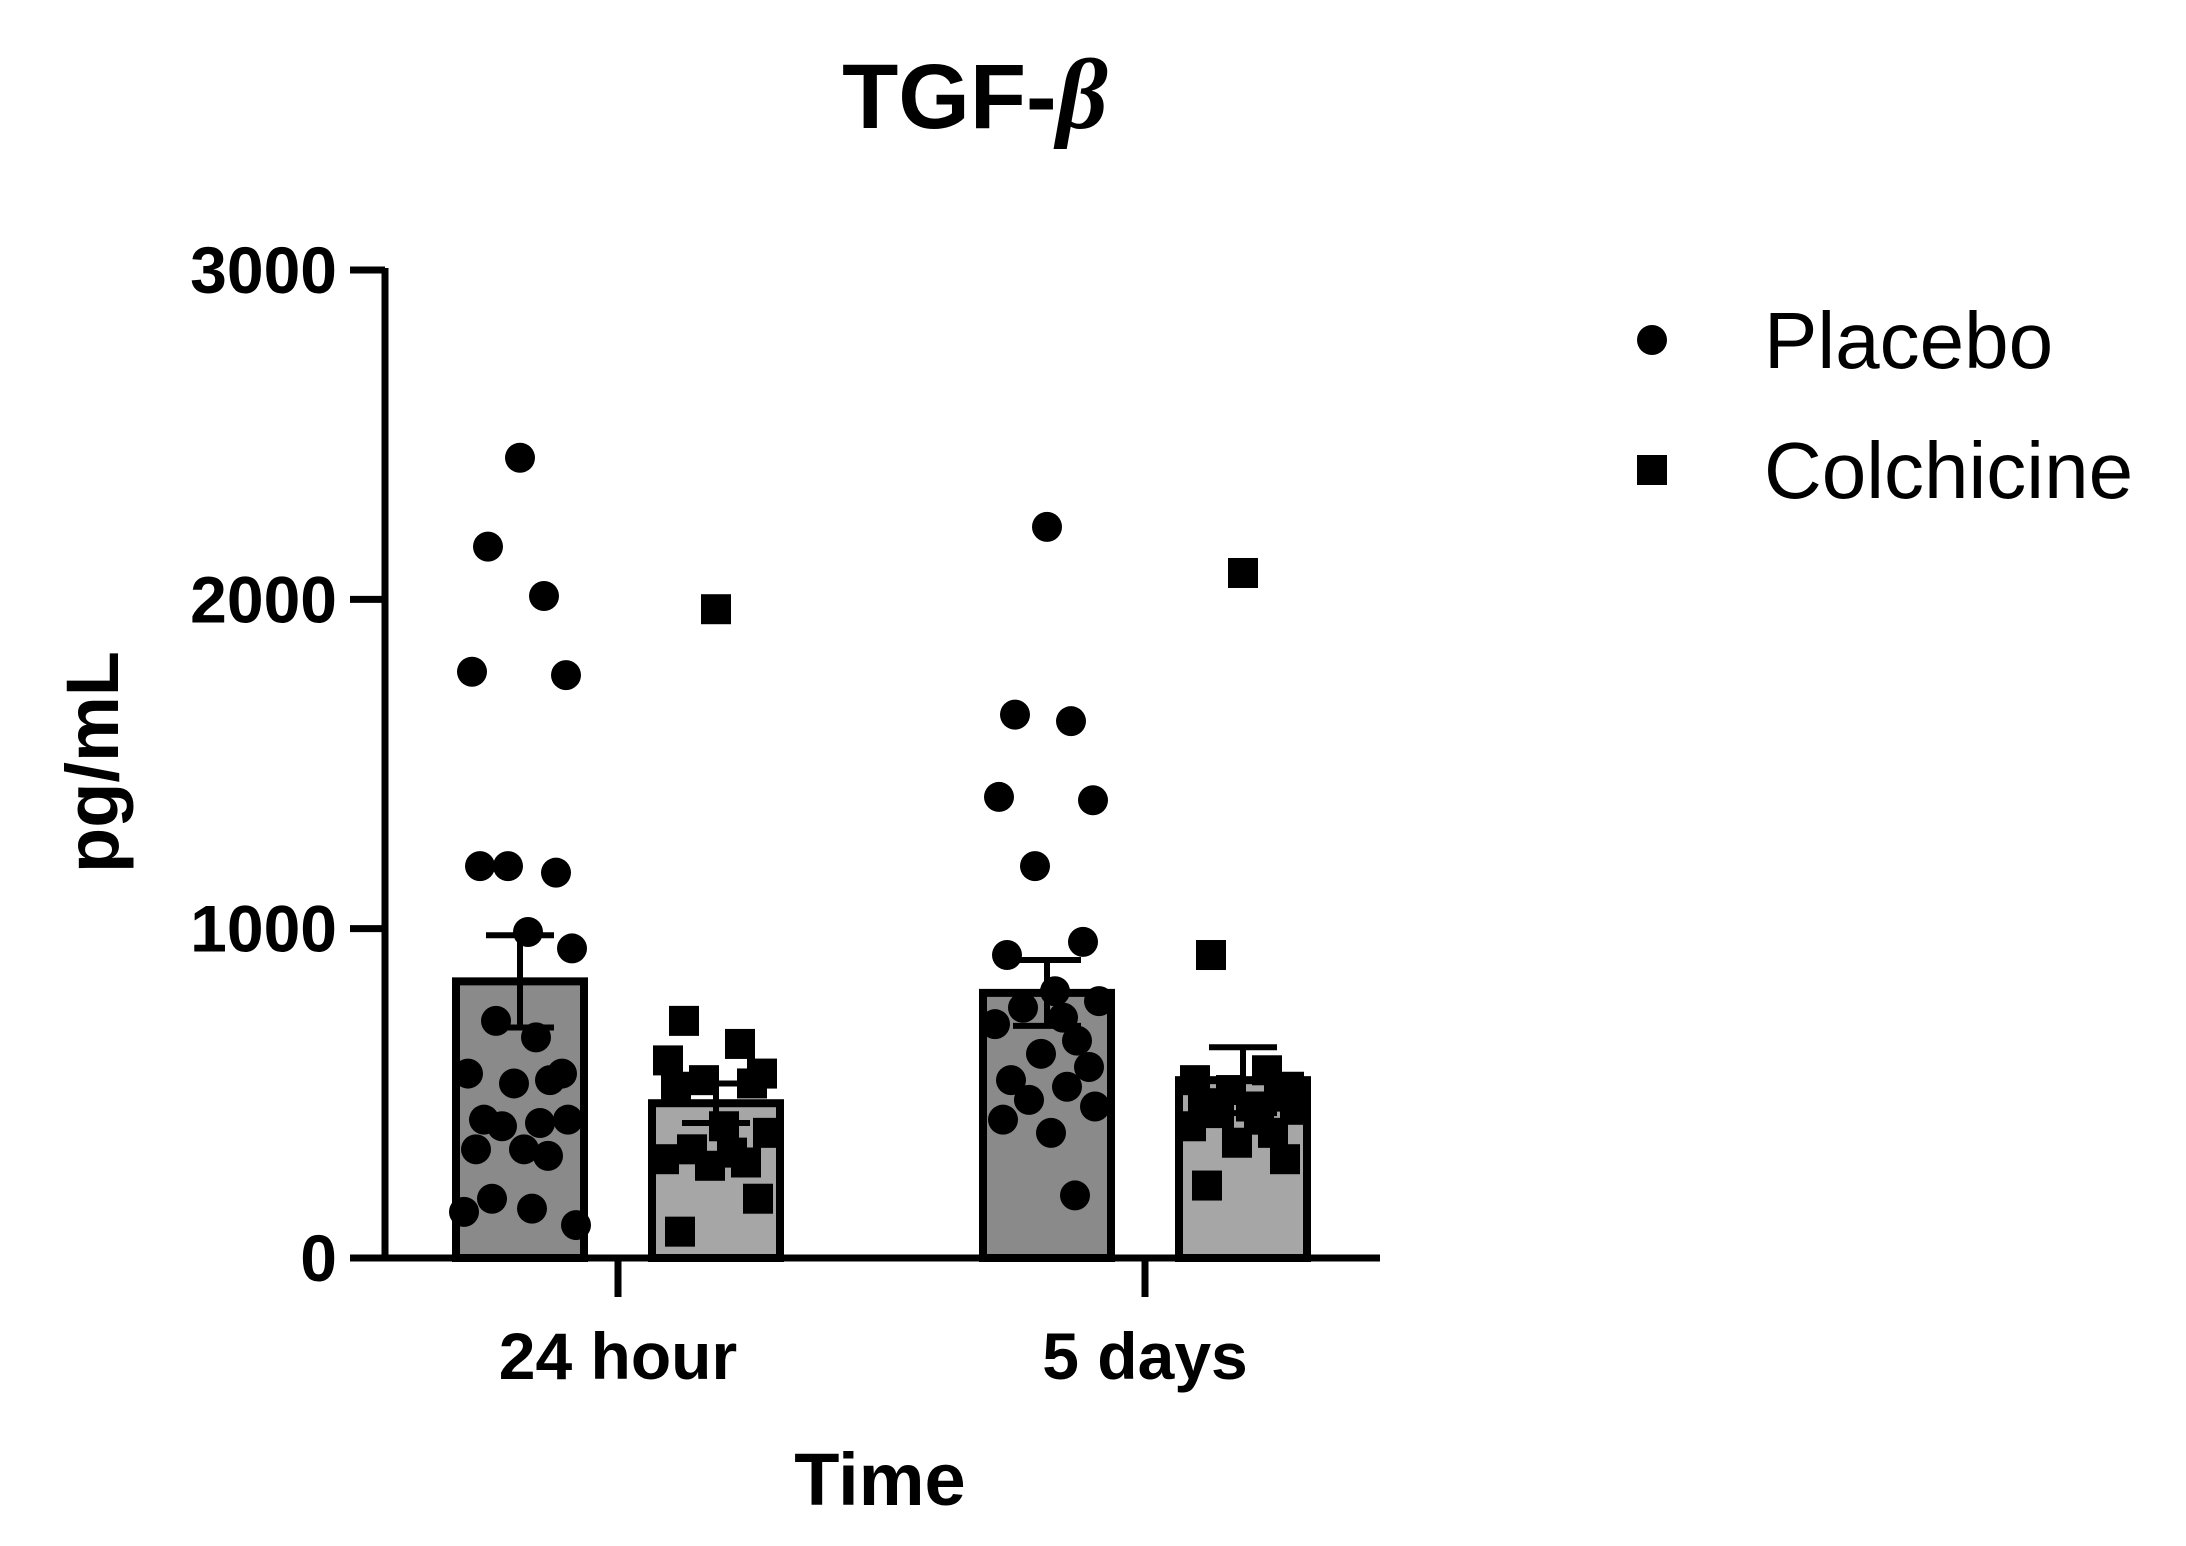 Image resolution: width=2186 pixels, height=1546 pixels. Describe the element at coordinates (318, 1258) in the screenshot. I see `y-tick-label-0: 0` at that location.